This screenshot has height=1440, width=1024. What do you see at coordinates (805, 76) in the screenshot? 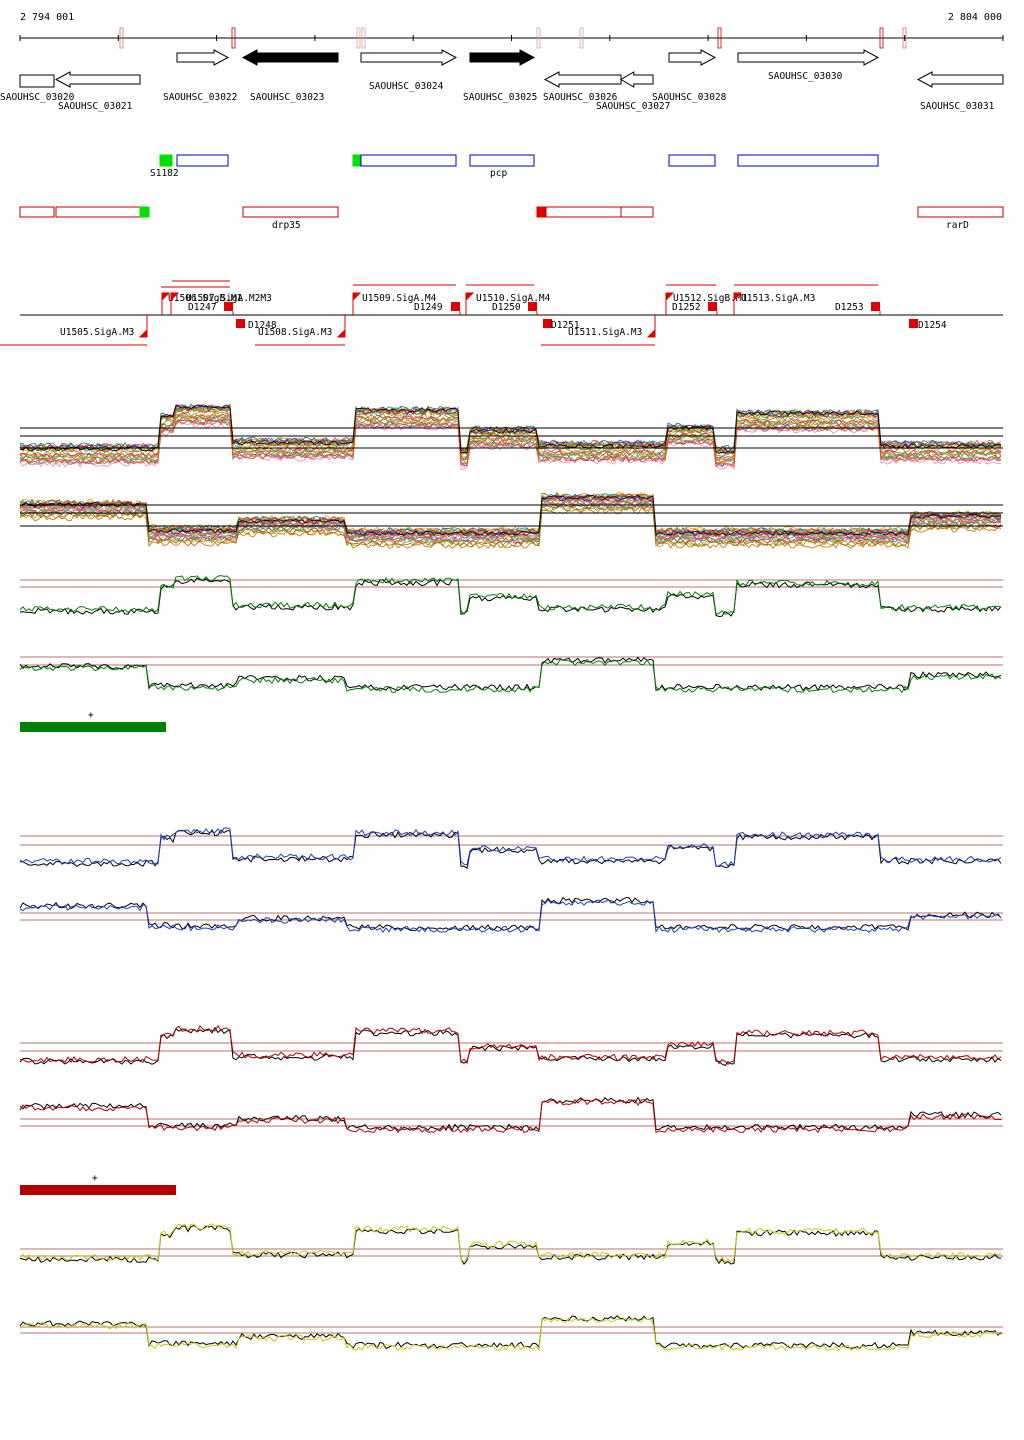
I see `gene-label: SAOUHSC_03030` at bounding box center [805, 76].